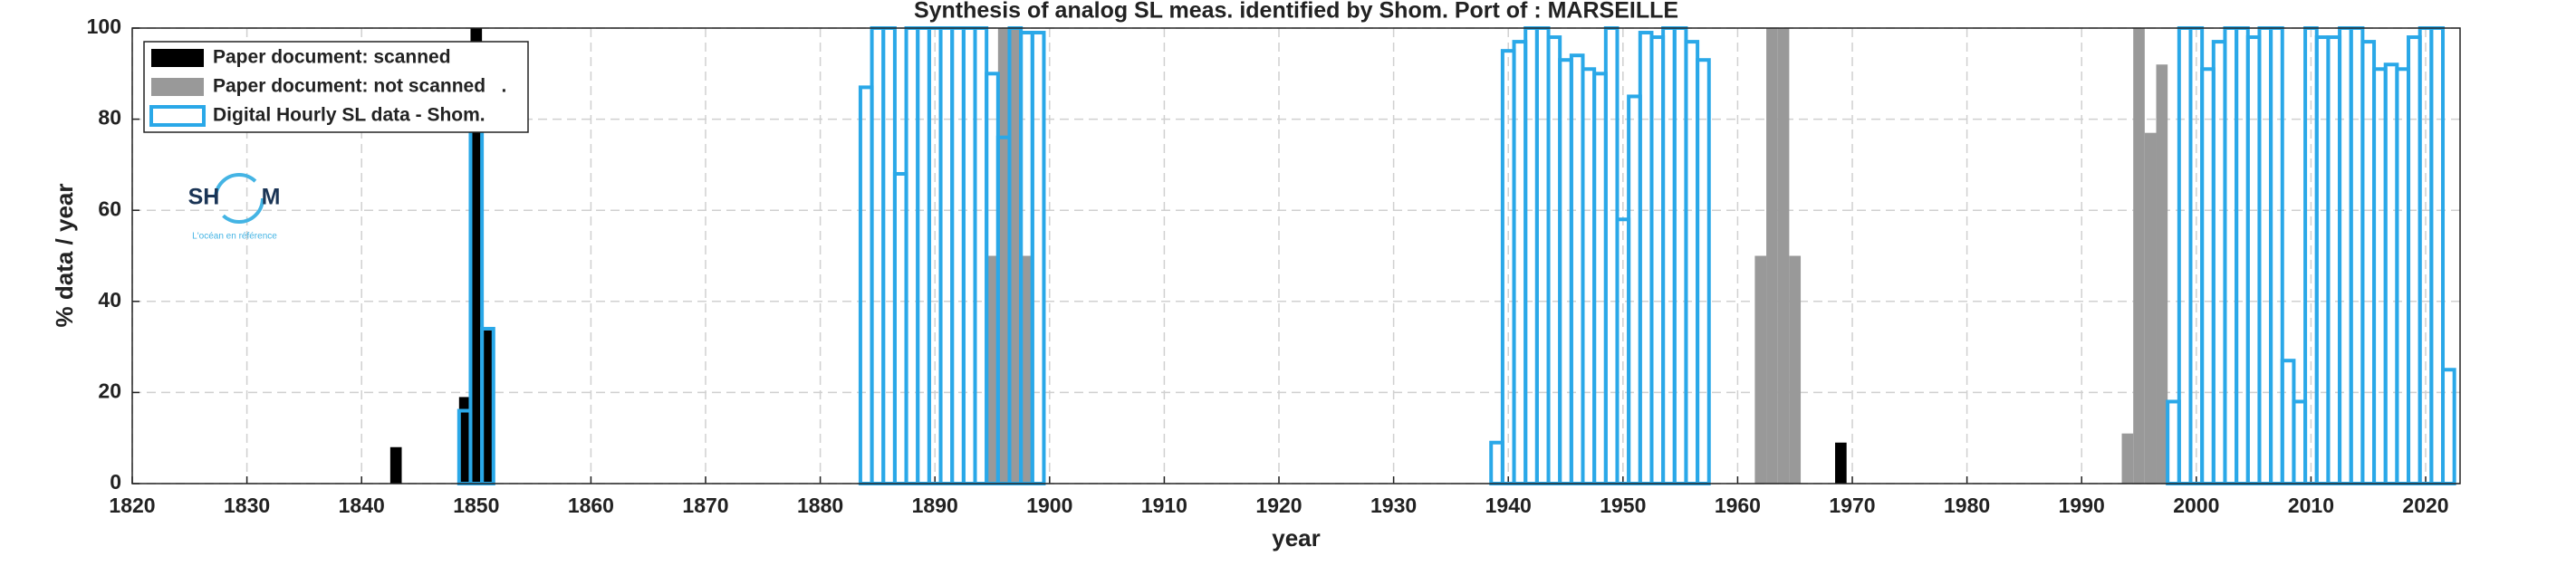  Describe the element at coordinates (1164, 505) in the screenshot. I see `x-tick-label: 1910` at that location.